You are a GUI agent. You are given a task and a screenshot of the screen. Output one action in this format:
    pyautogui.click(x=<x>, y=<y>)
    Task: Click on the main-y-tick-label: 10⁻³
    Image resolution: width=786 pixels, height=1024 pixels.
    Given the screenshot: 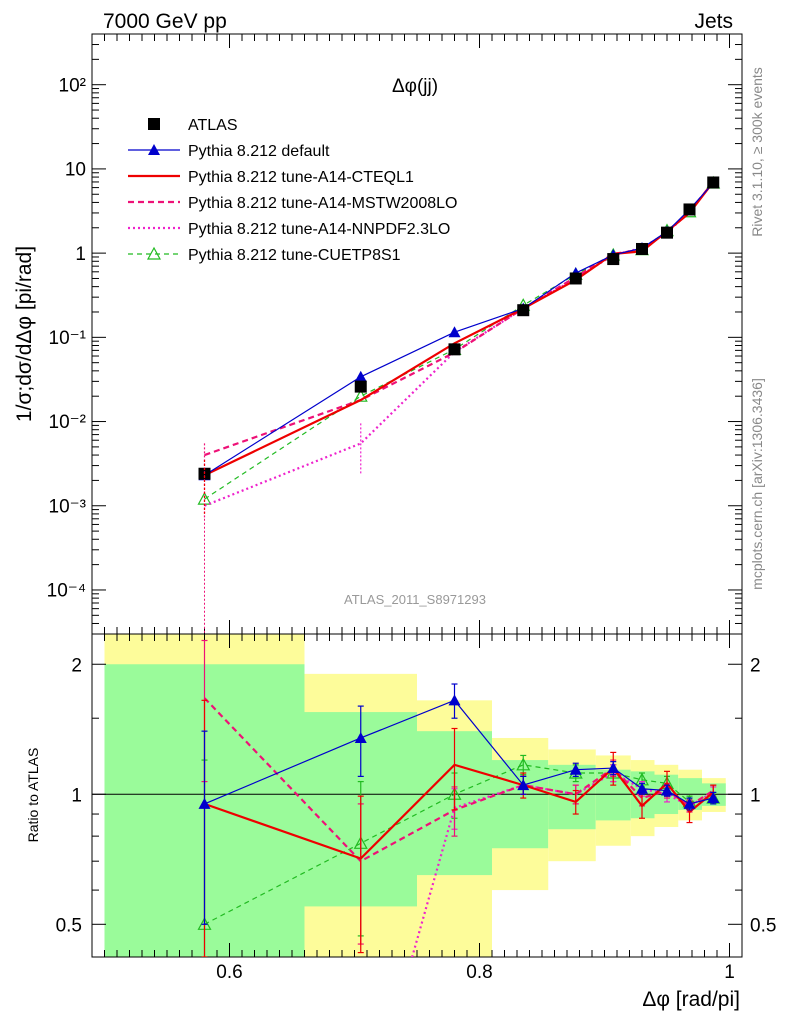 What is the action you would take?
    pyautogui.click(x=68, y=506)
    